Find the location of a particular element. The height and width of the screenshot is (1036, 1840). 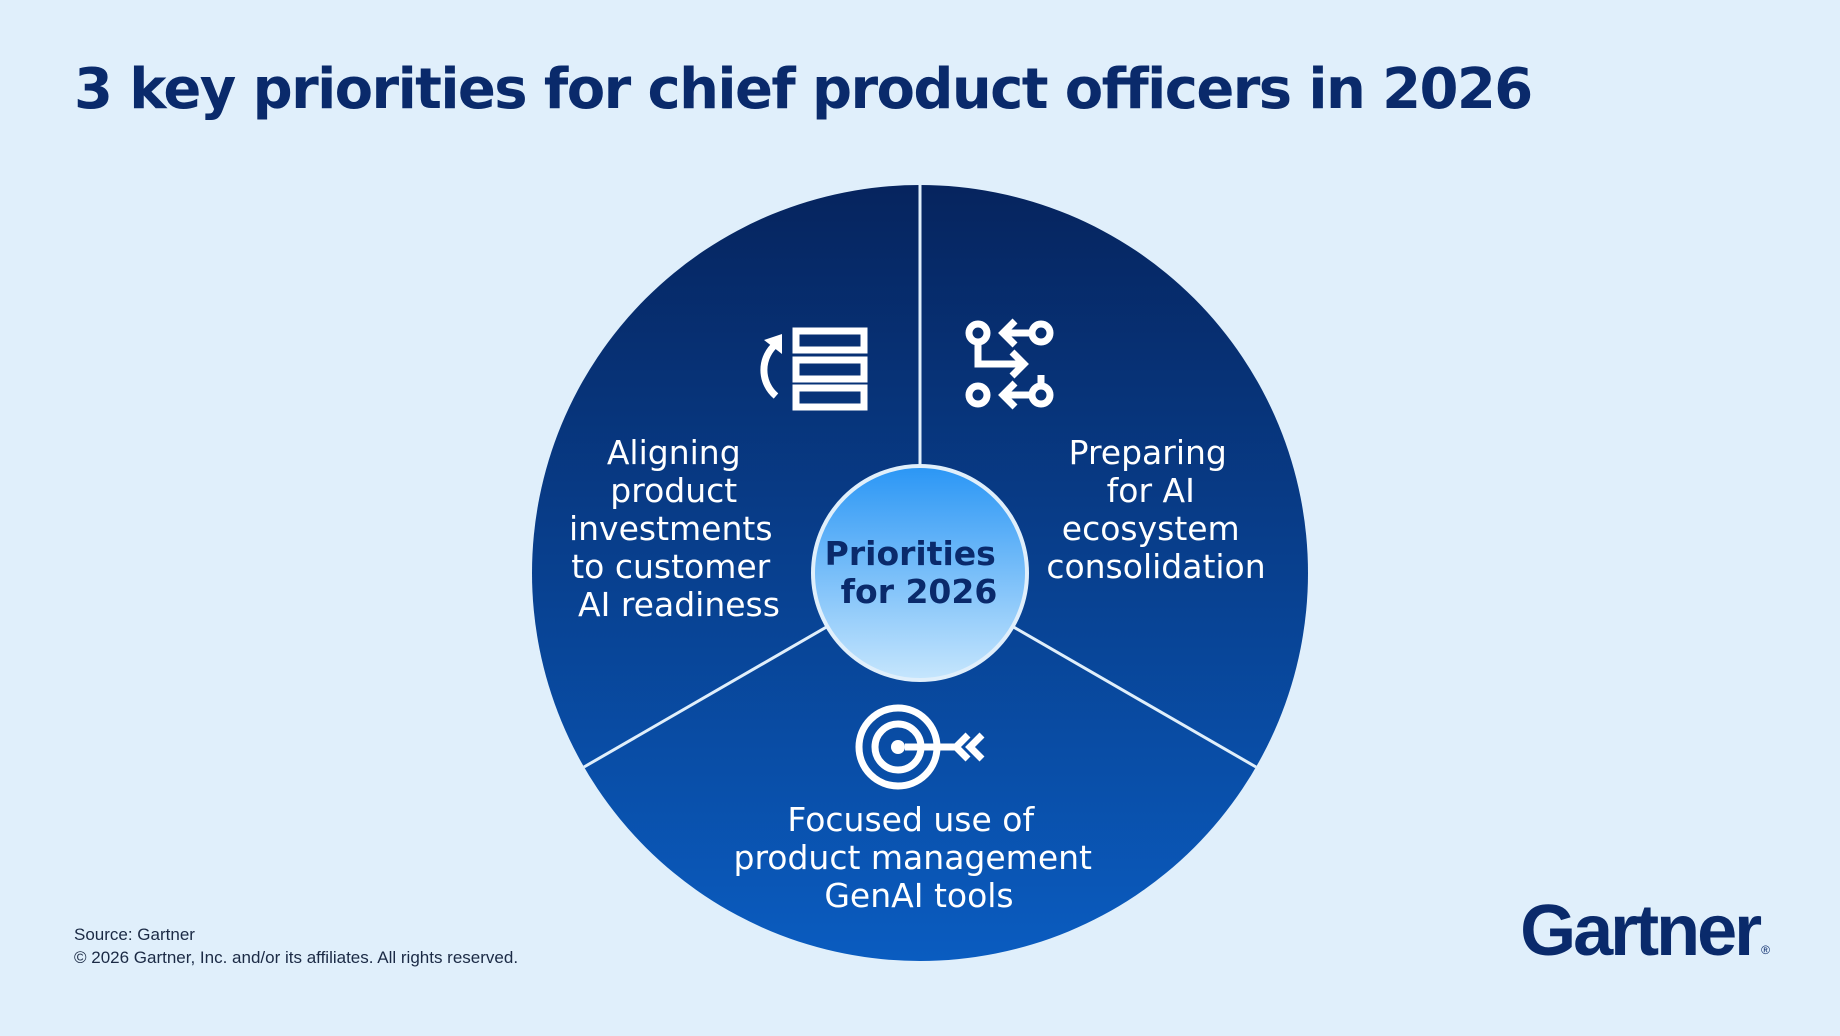

hub-label-line: for 2026 is located at coordinates (919, 591).